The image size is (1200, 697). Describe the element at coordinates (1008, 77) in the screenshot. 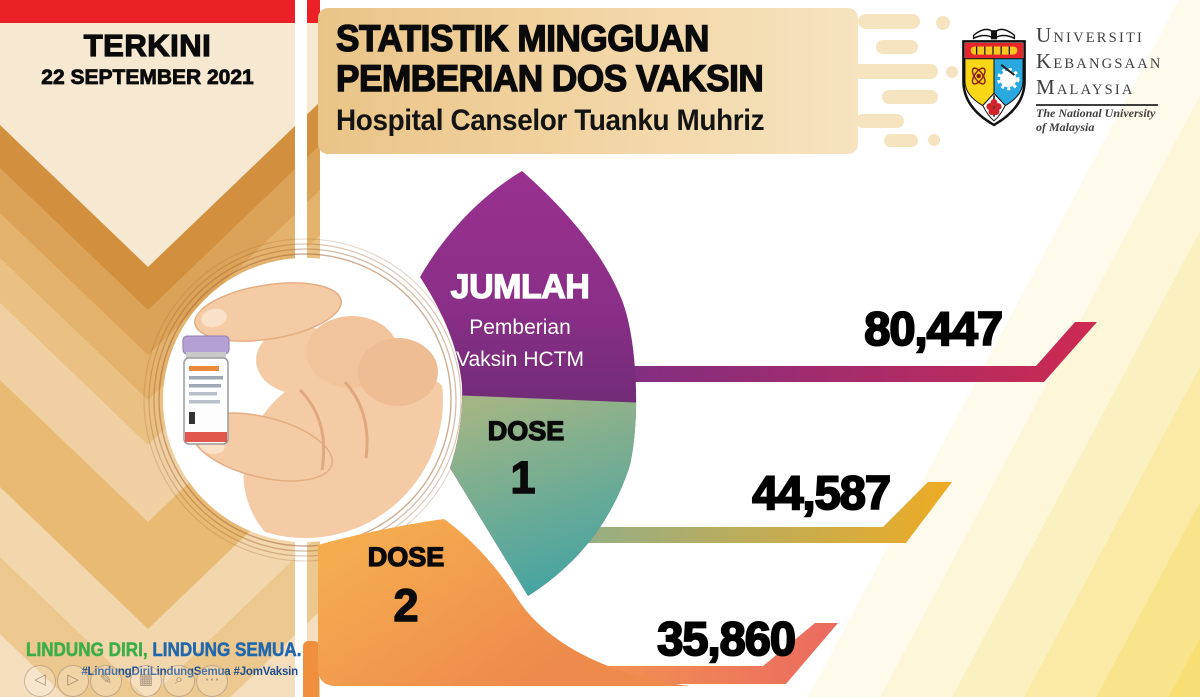

I see `gear-icon` at that location.